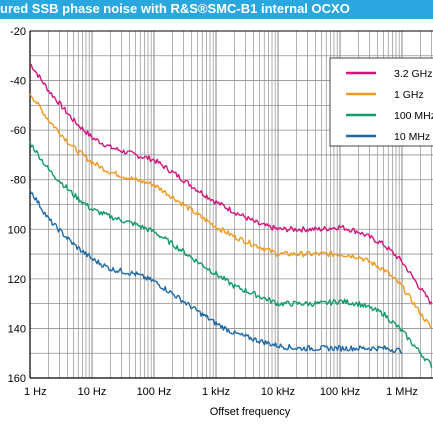 The width and height of the screenshot is (433, 429). Describe the element at coordinates (17, 230) in the screenshot. I see `y-tick-label: 100` at that location.